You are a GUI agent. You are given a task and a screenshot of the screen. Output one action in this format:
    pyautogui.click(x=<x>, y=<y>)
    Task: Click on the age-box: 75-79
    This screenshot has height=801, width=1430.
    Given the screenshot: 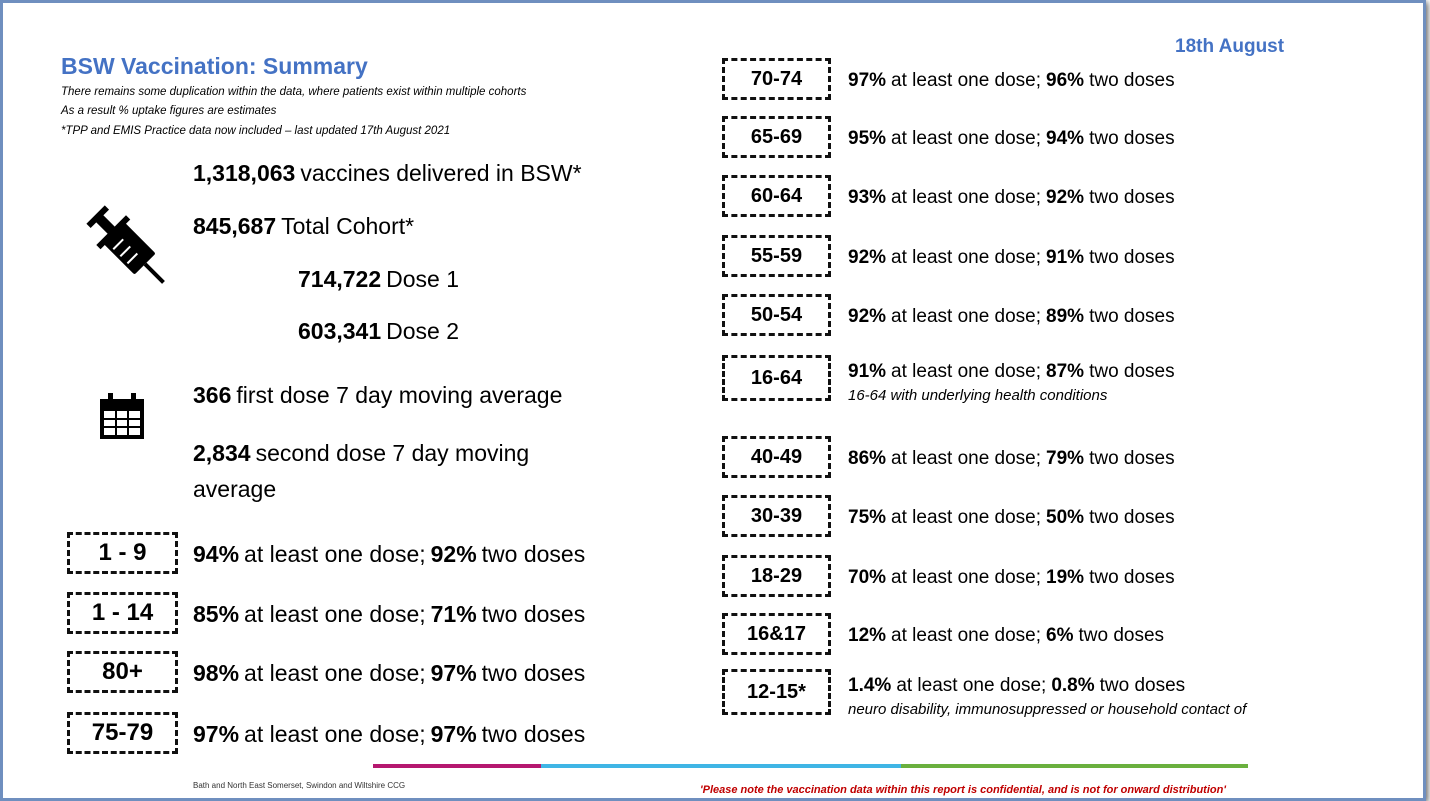 What is the action you would take?
    pyautogui.click(x=122, y=733)
    